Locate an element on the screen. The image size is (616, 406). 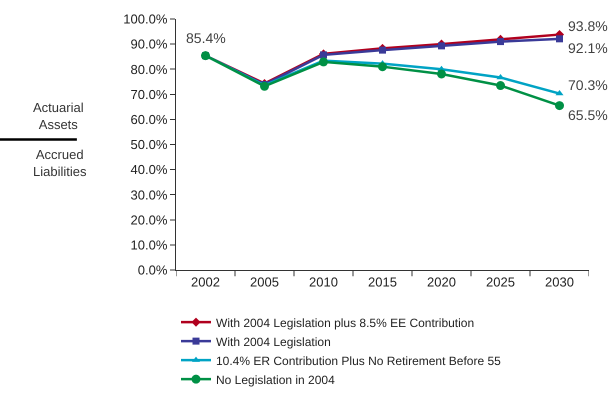
y-tick-label: 40.0% is located at coordinates (149, 170).